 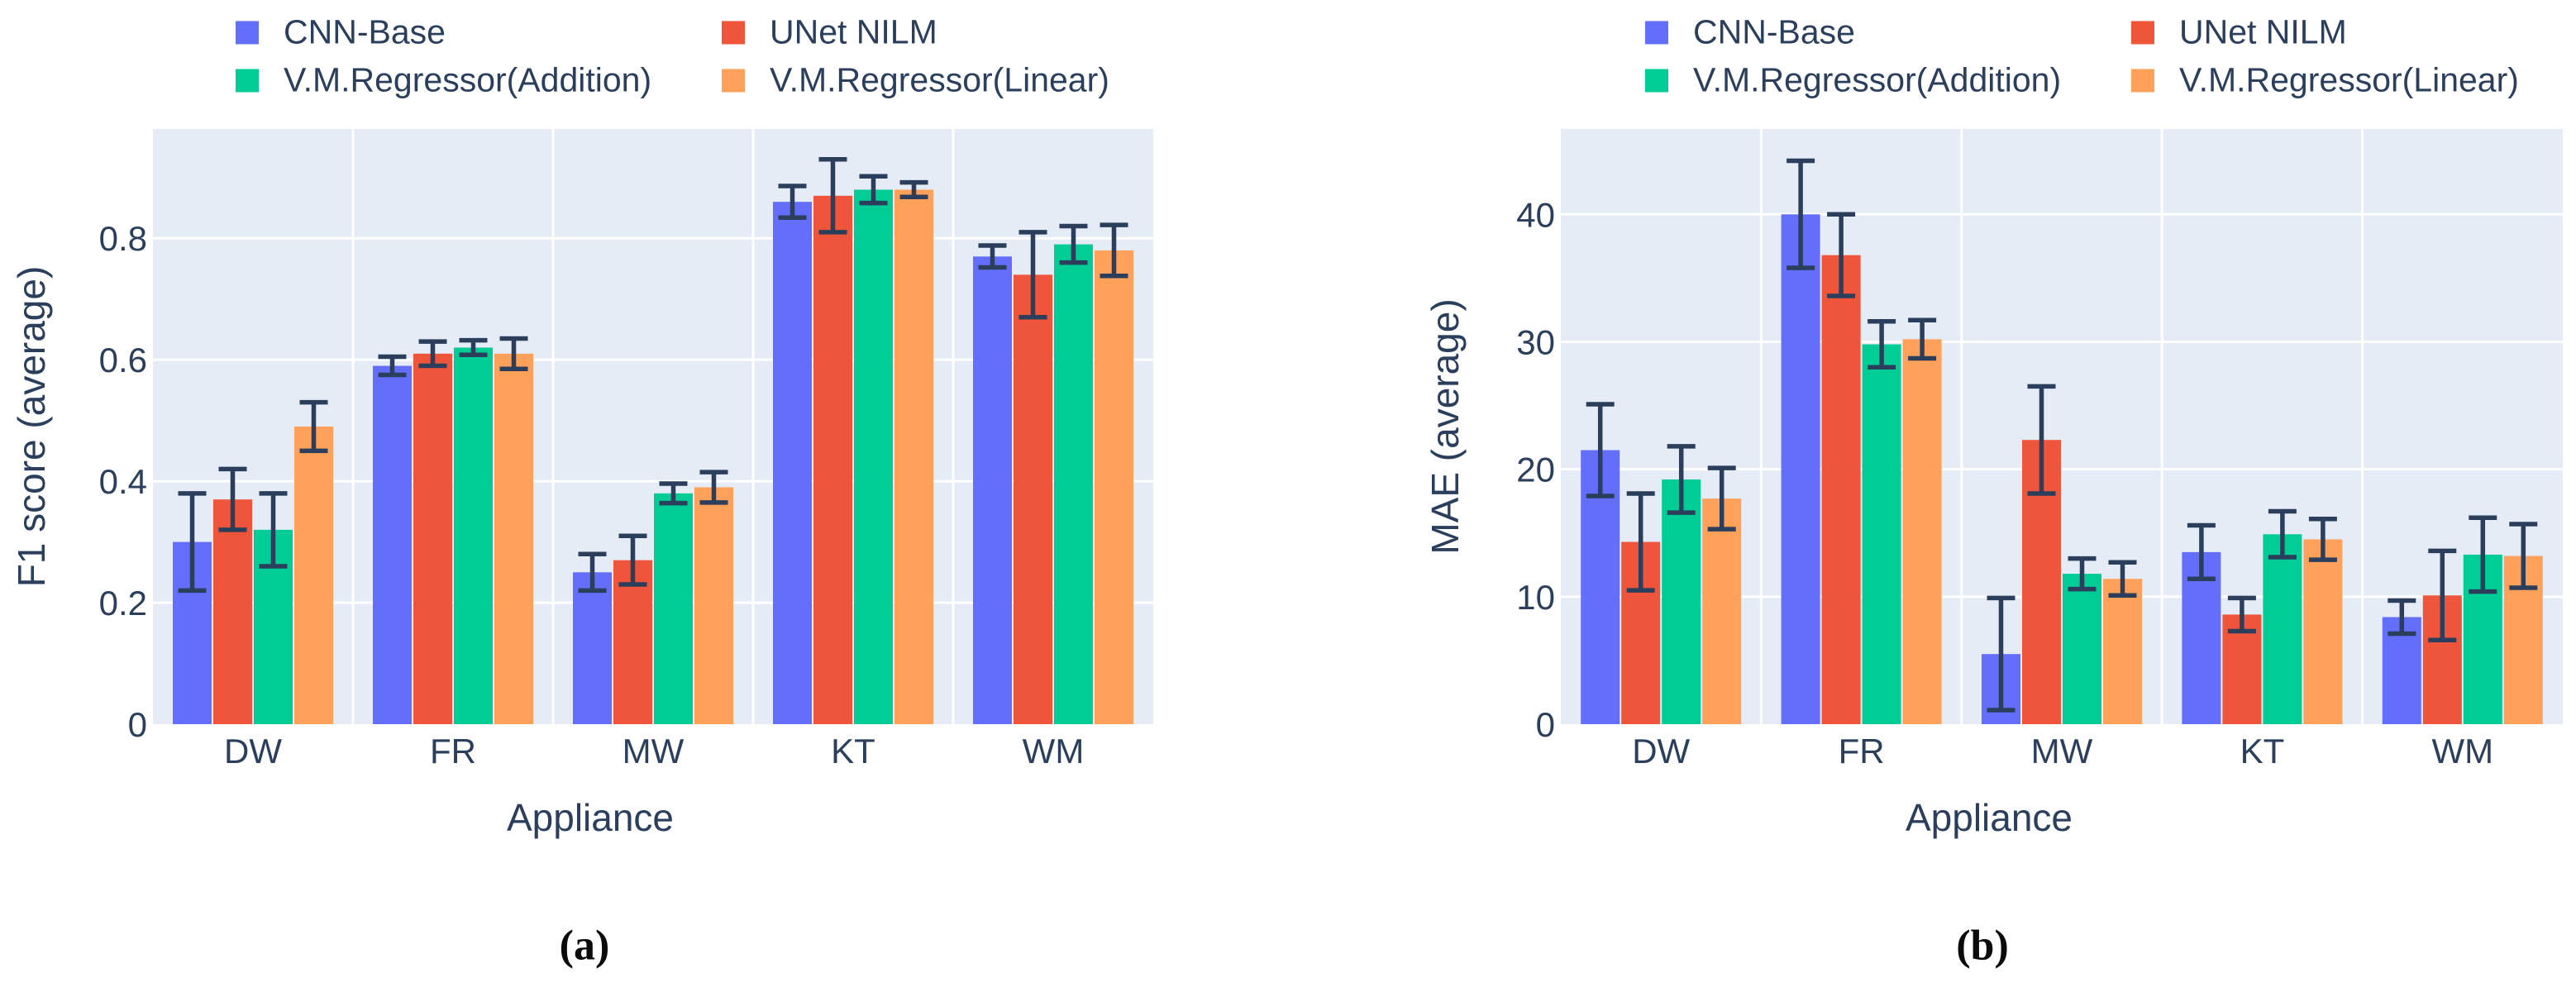 I want to click on y-tick-label: 0.2, so click(x=123, y=603).